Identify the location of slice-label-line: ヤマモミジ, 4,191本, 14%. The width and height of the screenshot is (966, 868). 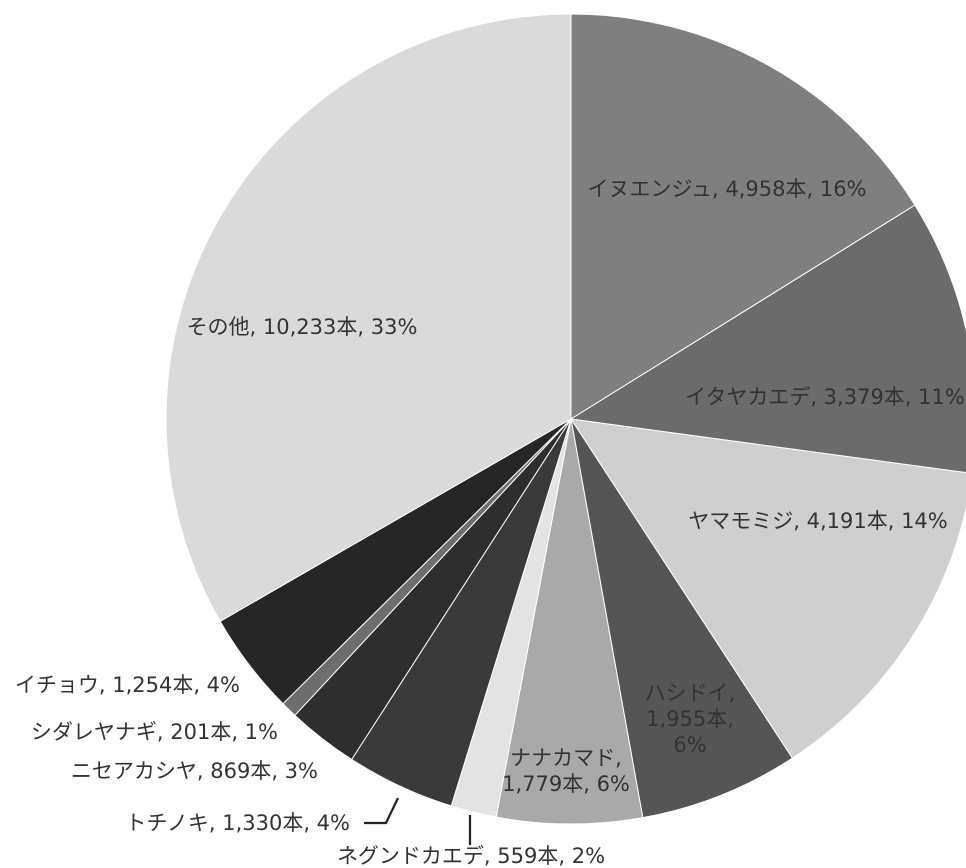
(818, 521).